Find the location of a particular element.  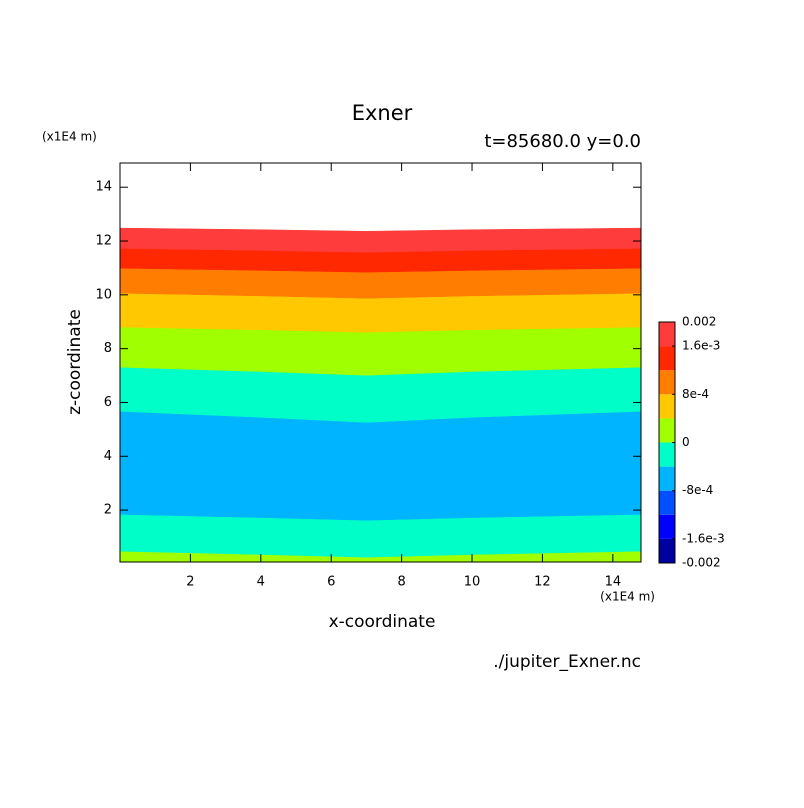

x-tick-label: 2 is located at coordinates (190, 582).